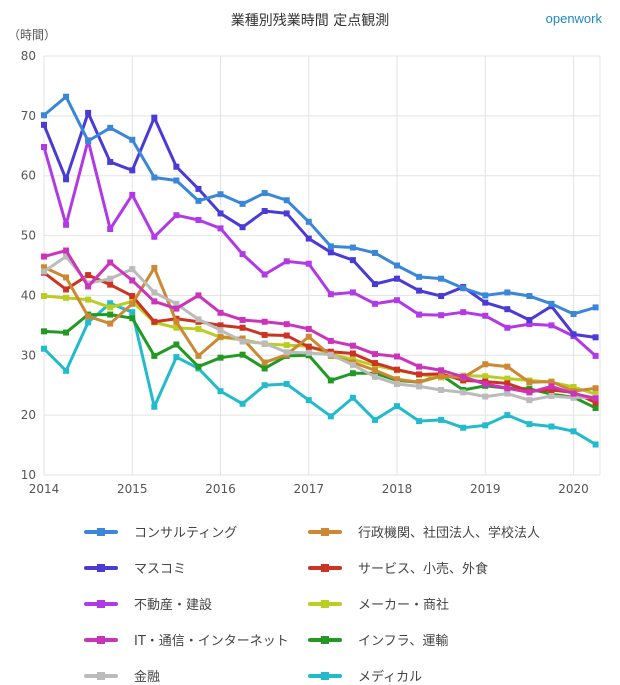 The image size is (620, 685). I want to click on x-tick-label: 2019, so click(485, 489).